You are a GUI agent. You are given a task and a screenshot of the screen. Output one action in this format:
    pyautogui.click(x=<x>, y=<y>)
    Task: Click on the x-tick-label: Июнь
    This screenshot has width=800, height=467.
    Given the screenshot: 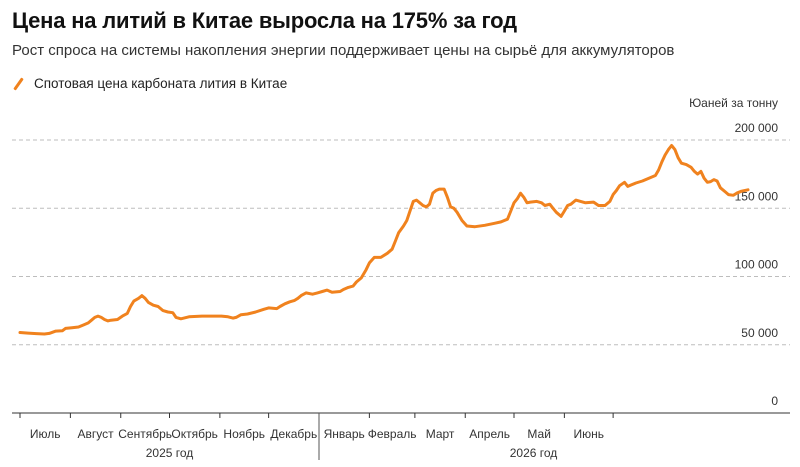 What is the action you would take?
    pyautogui.click(x=588, y=434)
    